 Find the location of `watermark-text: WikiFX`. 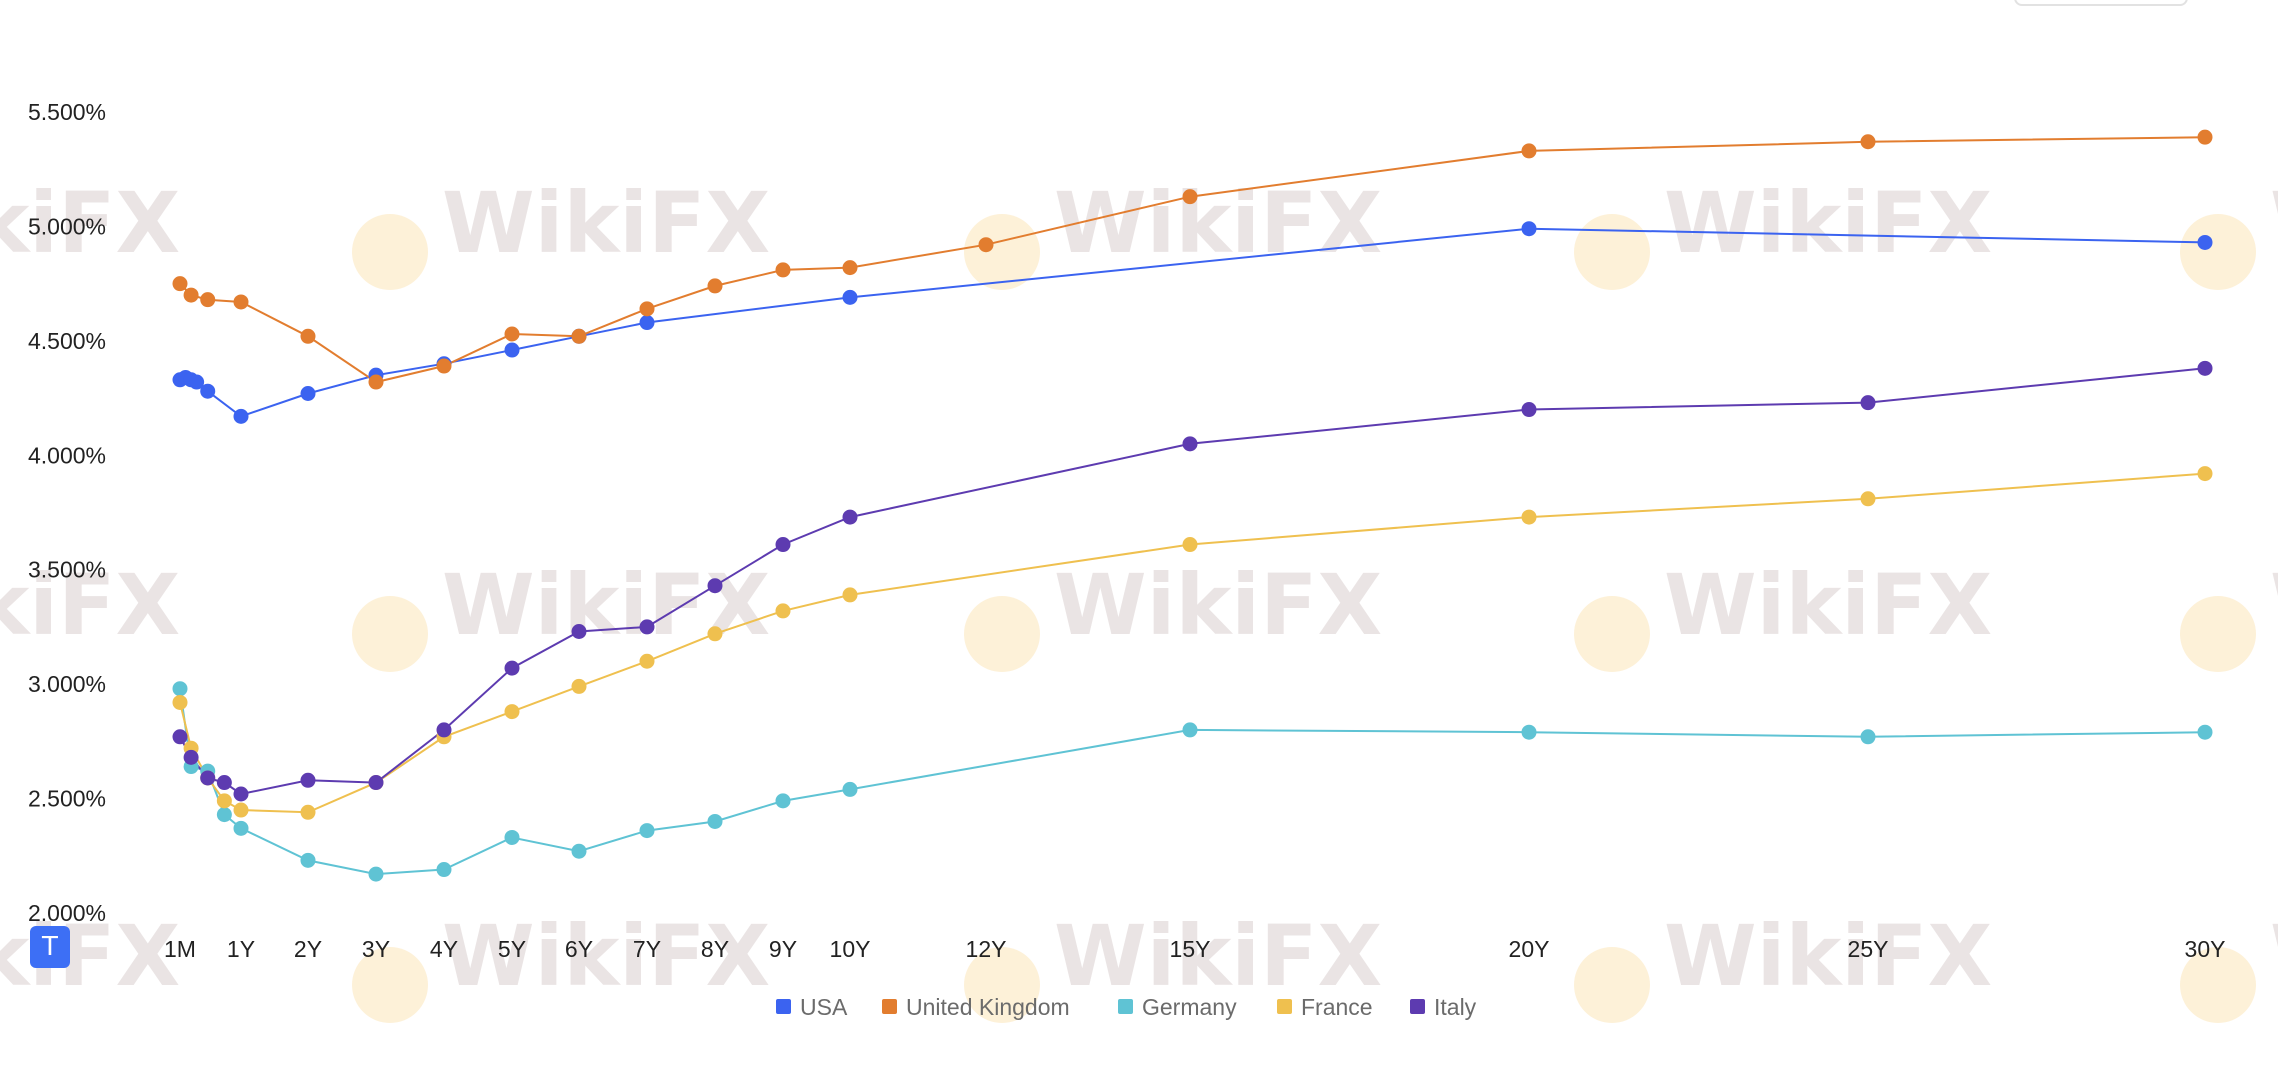

watermark-text: WikiFX is located at coordinates (1828, 605).